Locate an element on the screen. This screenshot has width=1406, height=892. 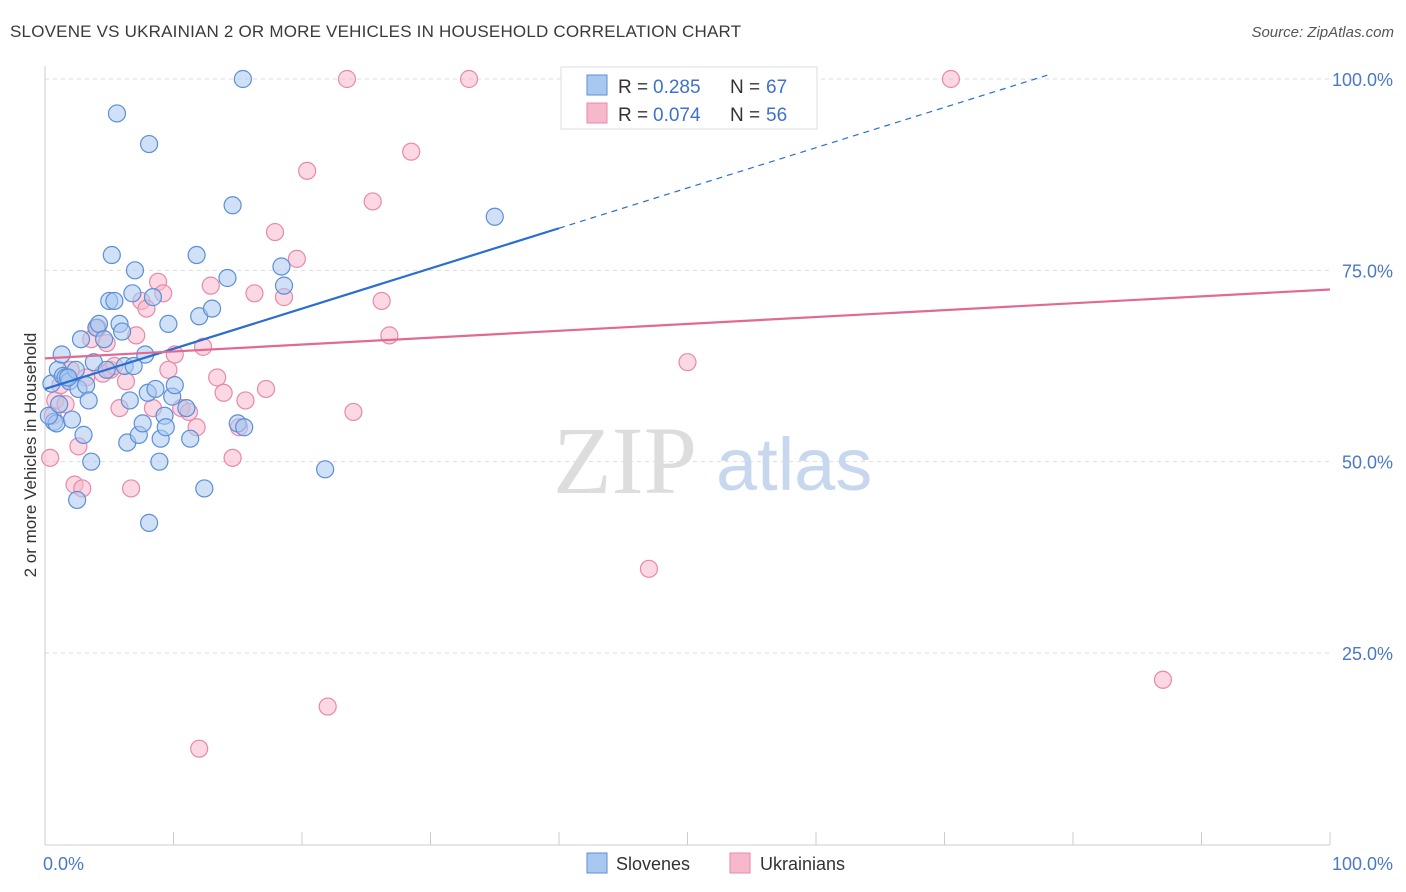
y-tick-label: 25.0% is located at coordinates (1367, 654).